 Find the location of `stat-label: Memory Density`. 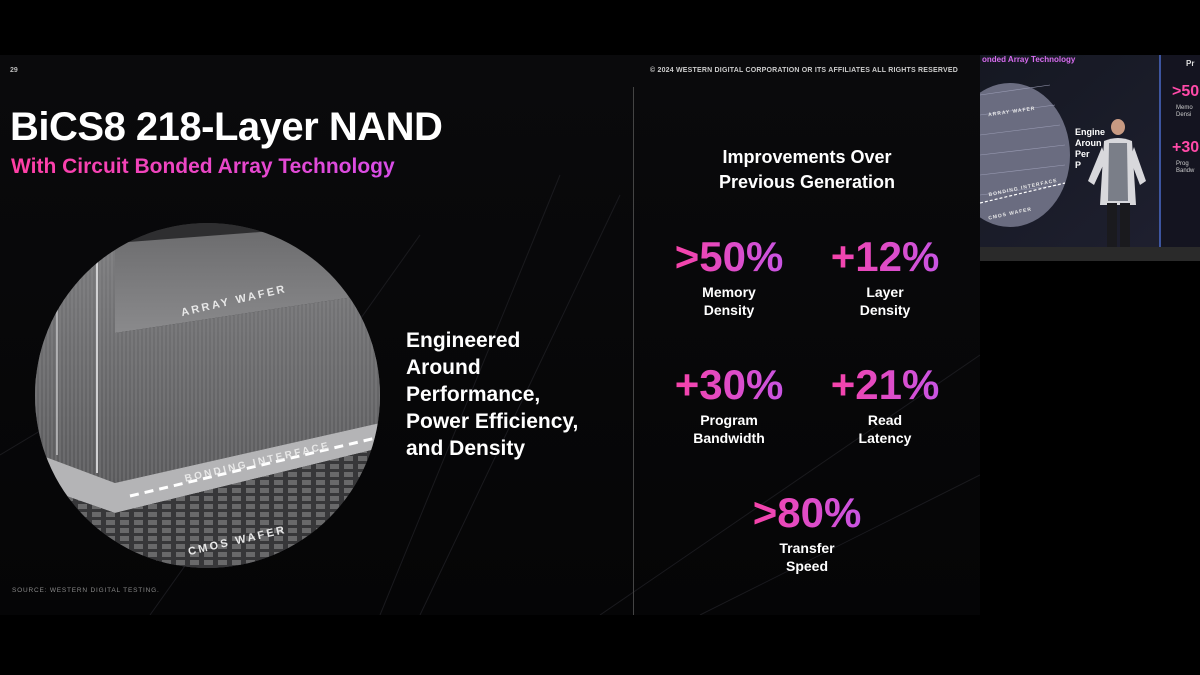

stat-label: Memory Density is located at coordinates (729, 301).